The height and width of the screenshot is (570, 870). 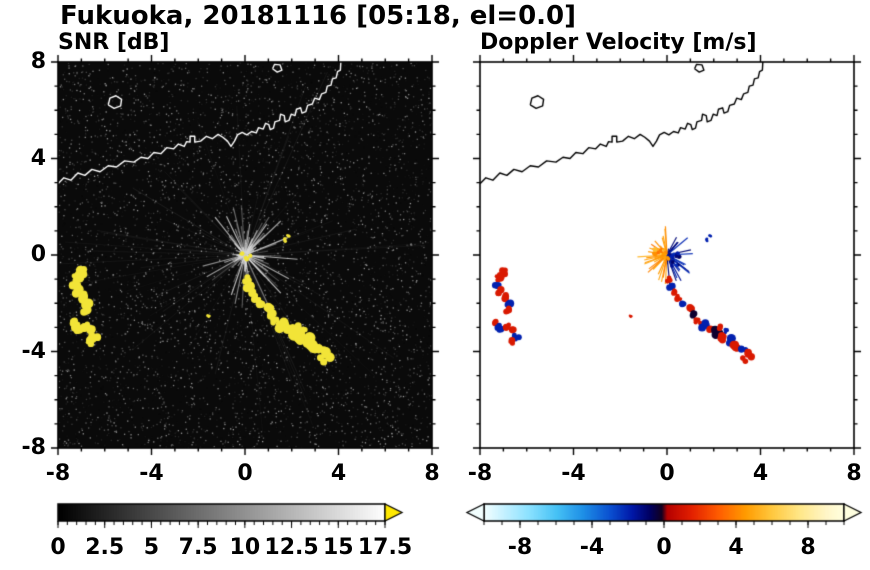 What do you see at coordinates (198, 547) in the screenshot?
I see `snr-colorbar-label: 7.5` at bounding box center [198, 547].